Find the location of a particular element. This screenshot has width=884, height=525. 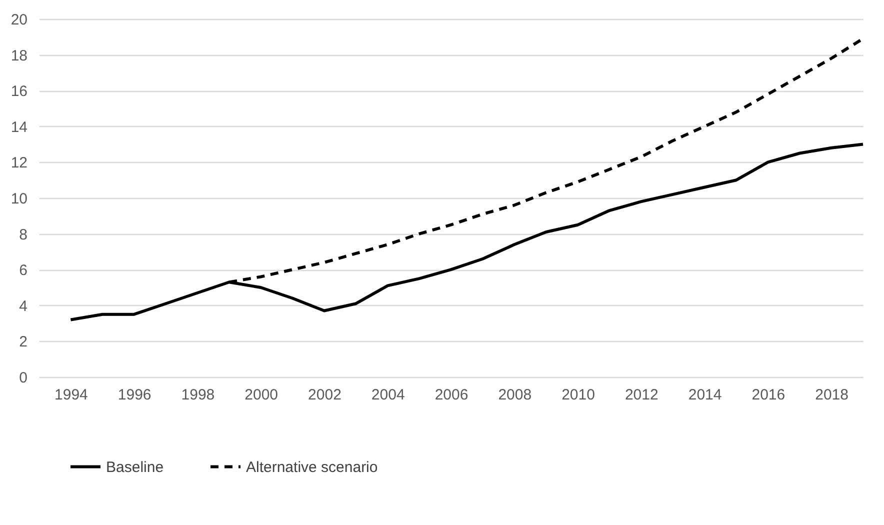

x-tick-label: 2014 is located at coordinates (705, 395).